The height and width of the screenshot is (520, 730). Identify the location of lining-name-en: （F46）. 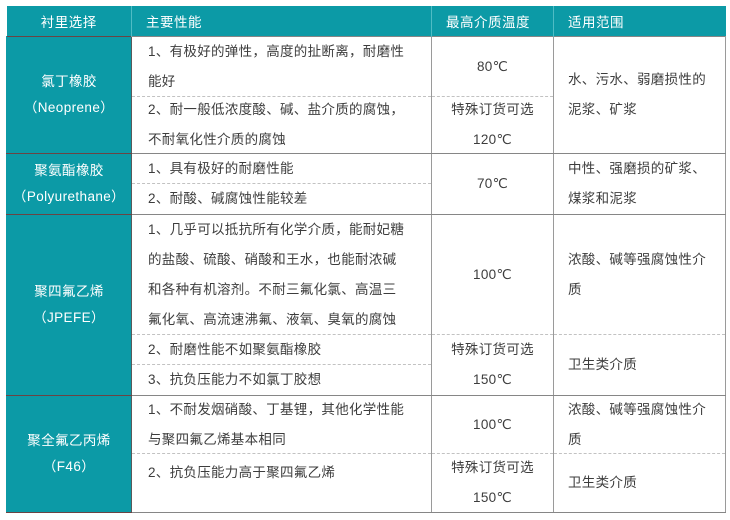
(69, 466).